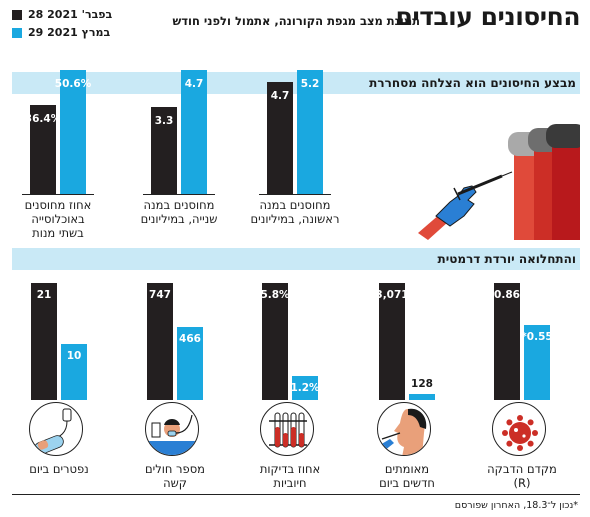 The width and height of the screenshot is (590, 517). I want to click on category-label-line: קשה, so click(175, 483).